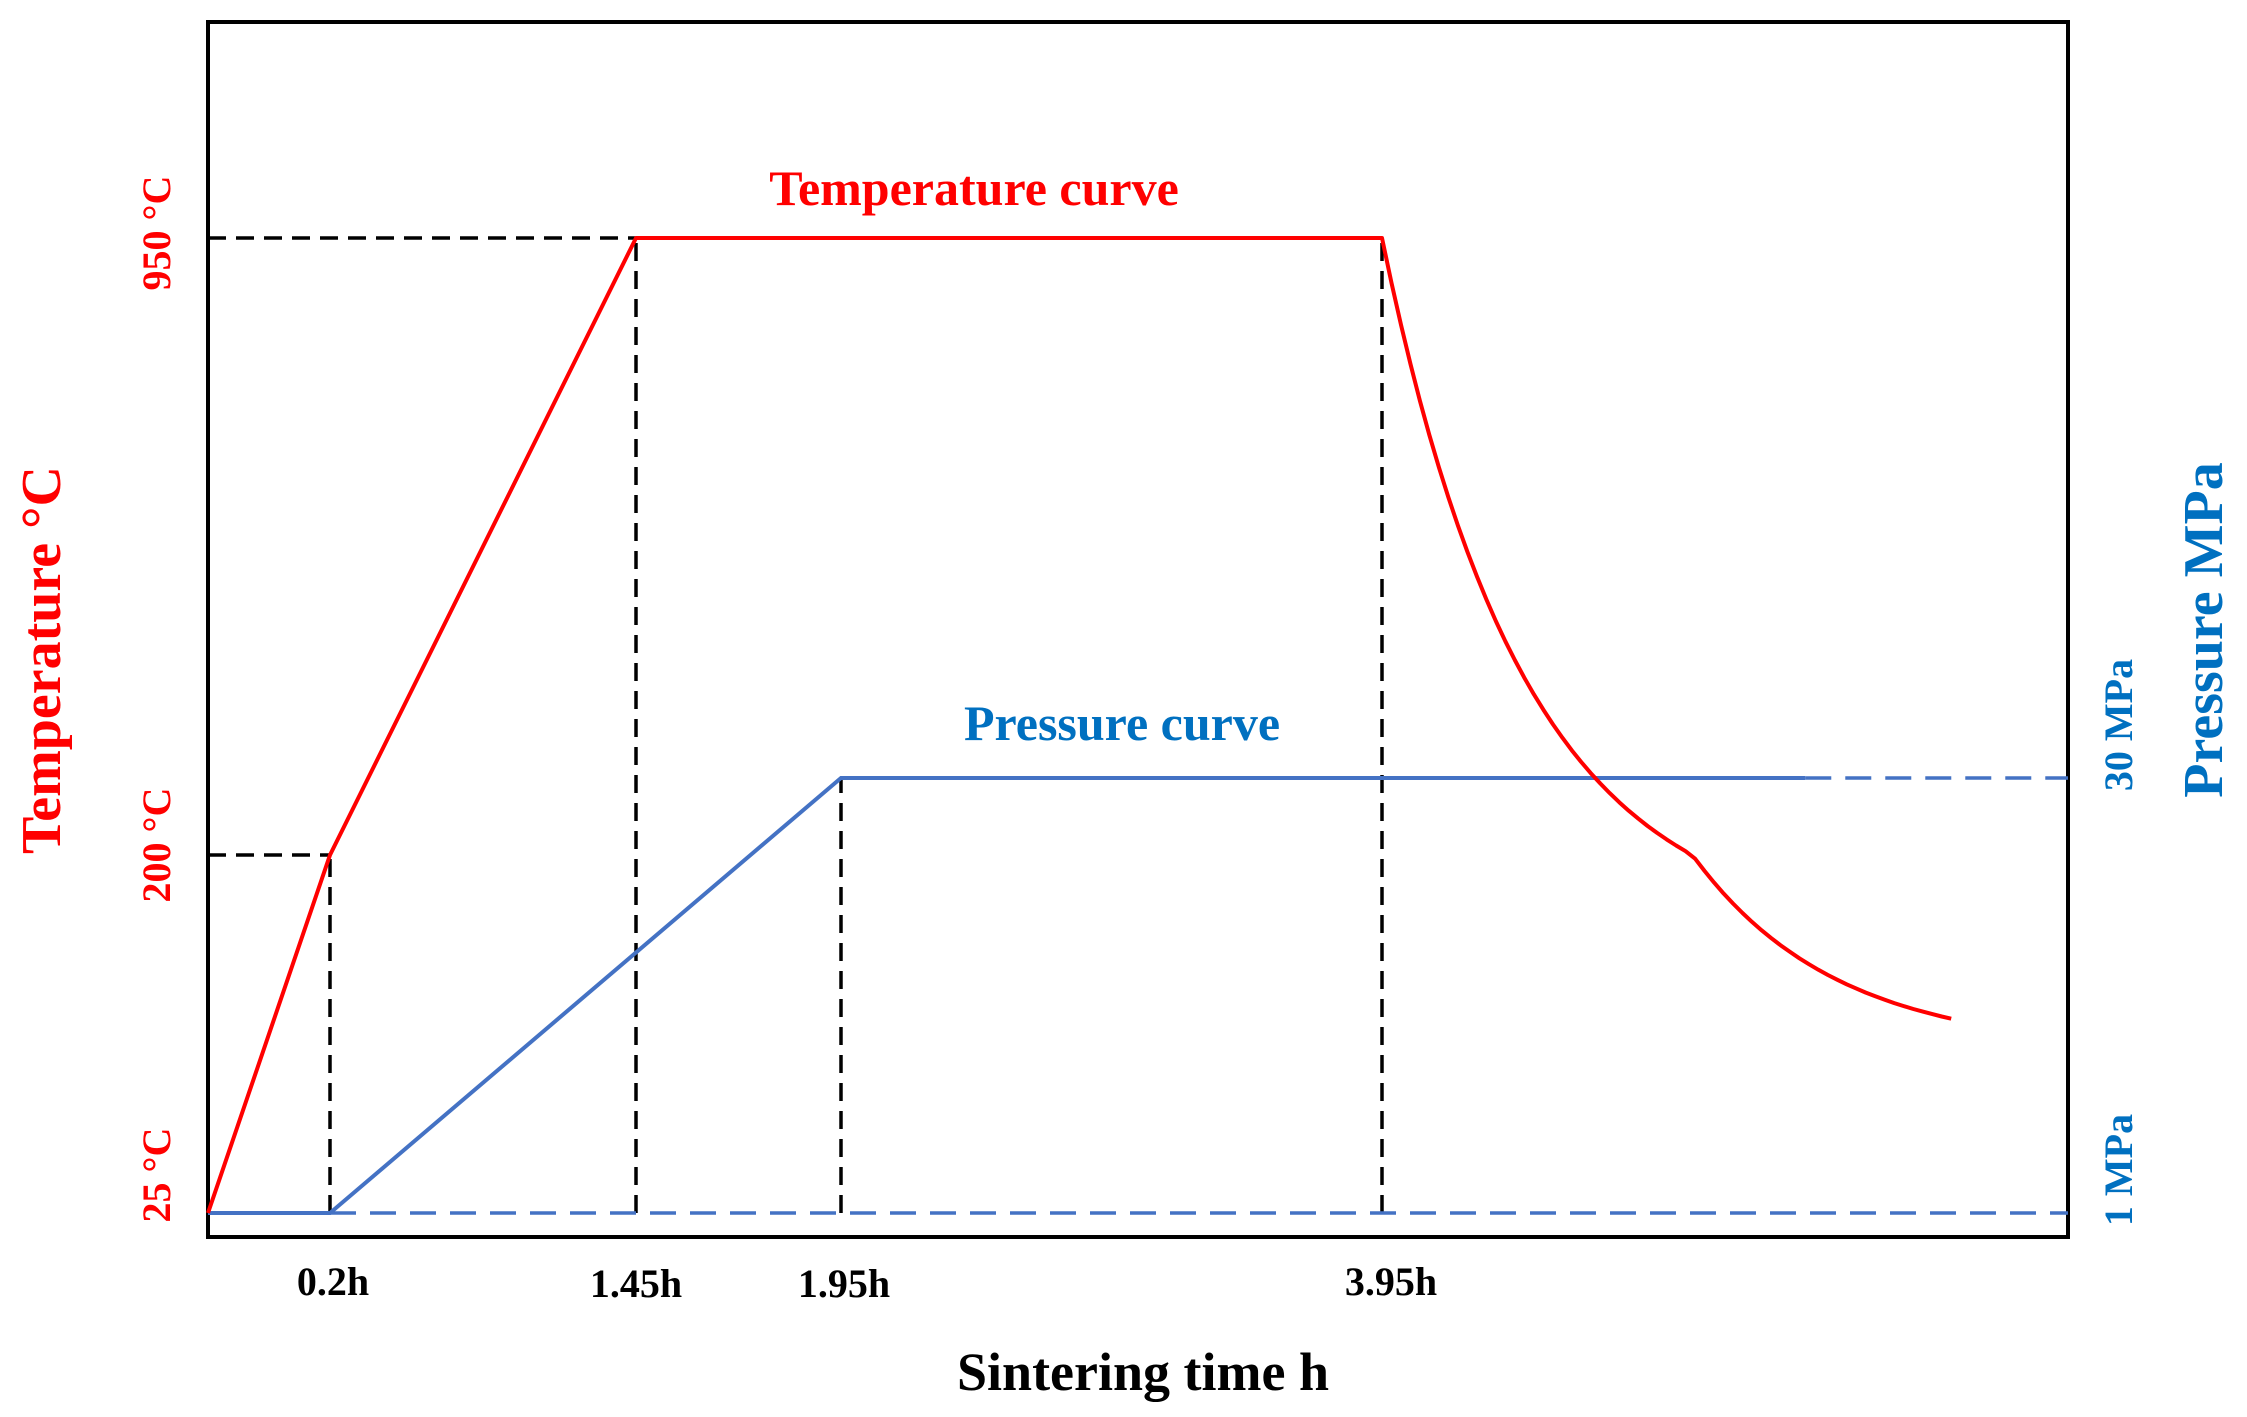  Describe the element at coordinates (42, 660) in the screenshot. I see `y-left-axis-title: Temperature °C` at that location.